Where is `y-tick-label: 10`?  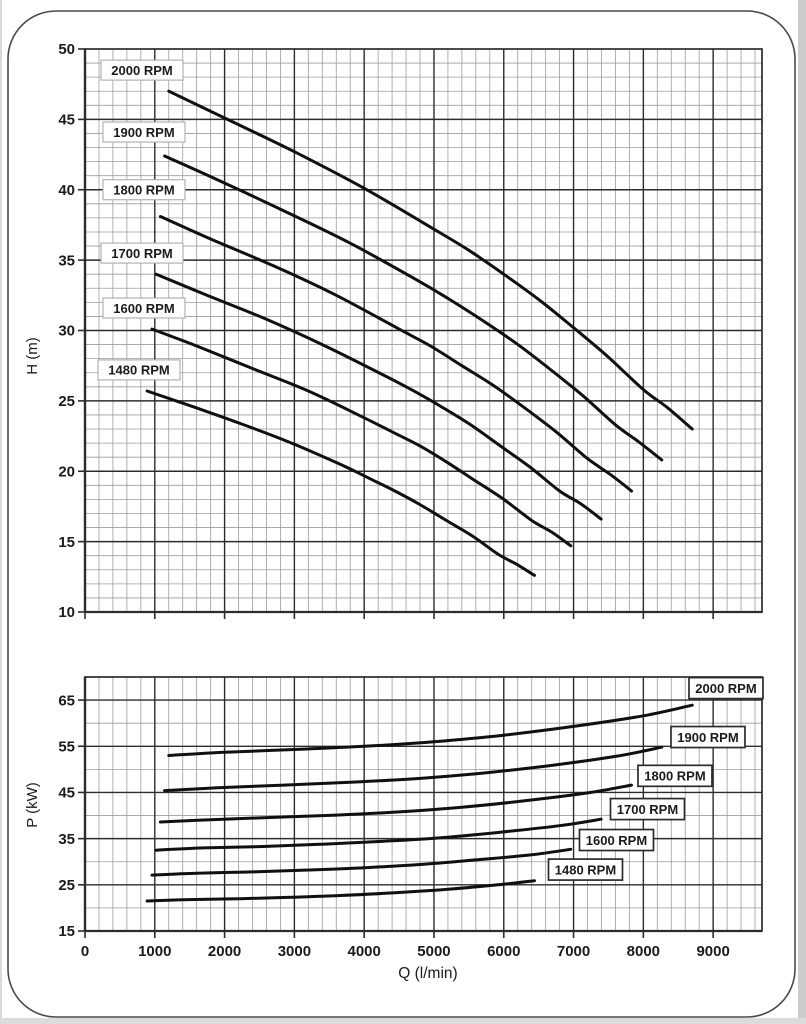 y-tick-label: 10 is located at coordinates (66, 612).